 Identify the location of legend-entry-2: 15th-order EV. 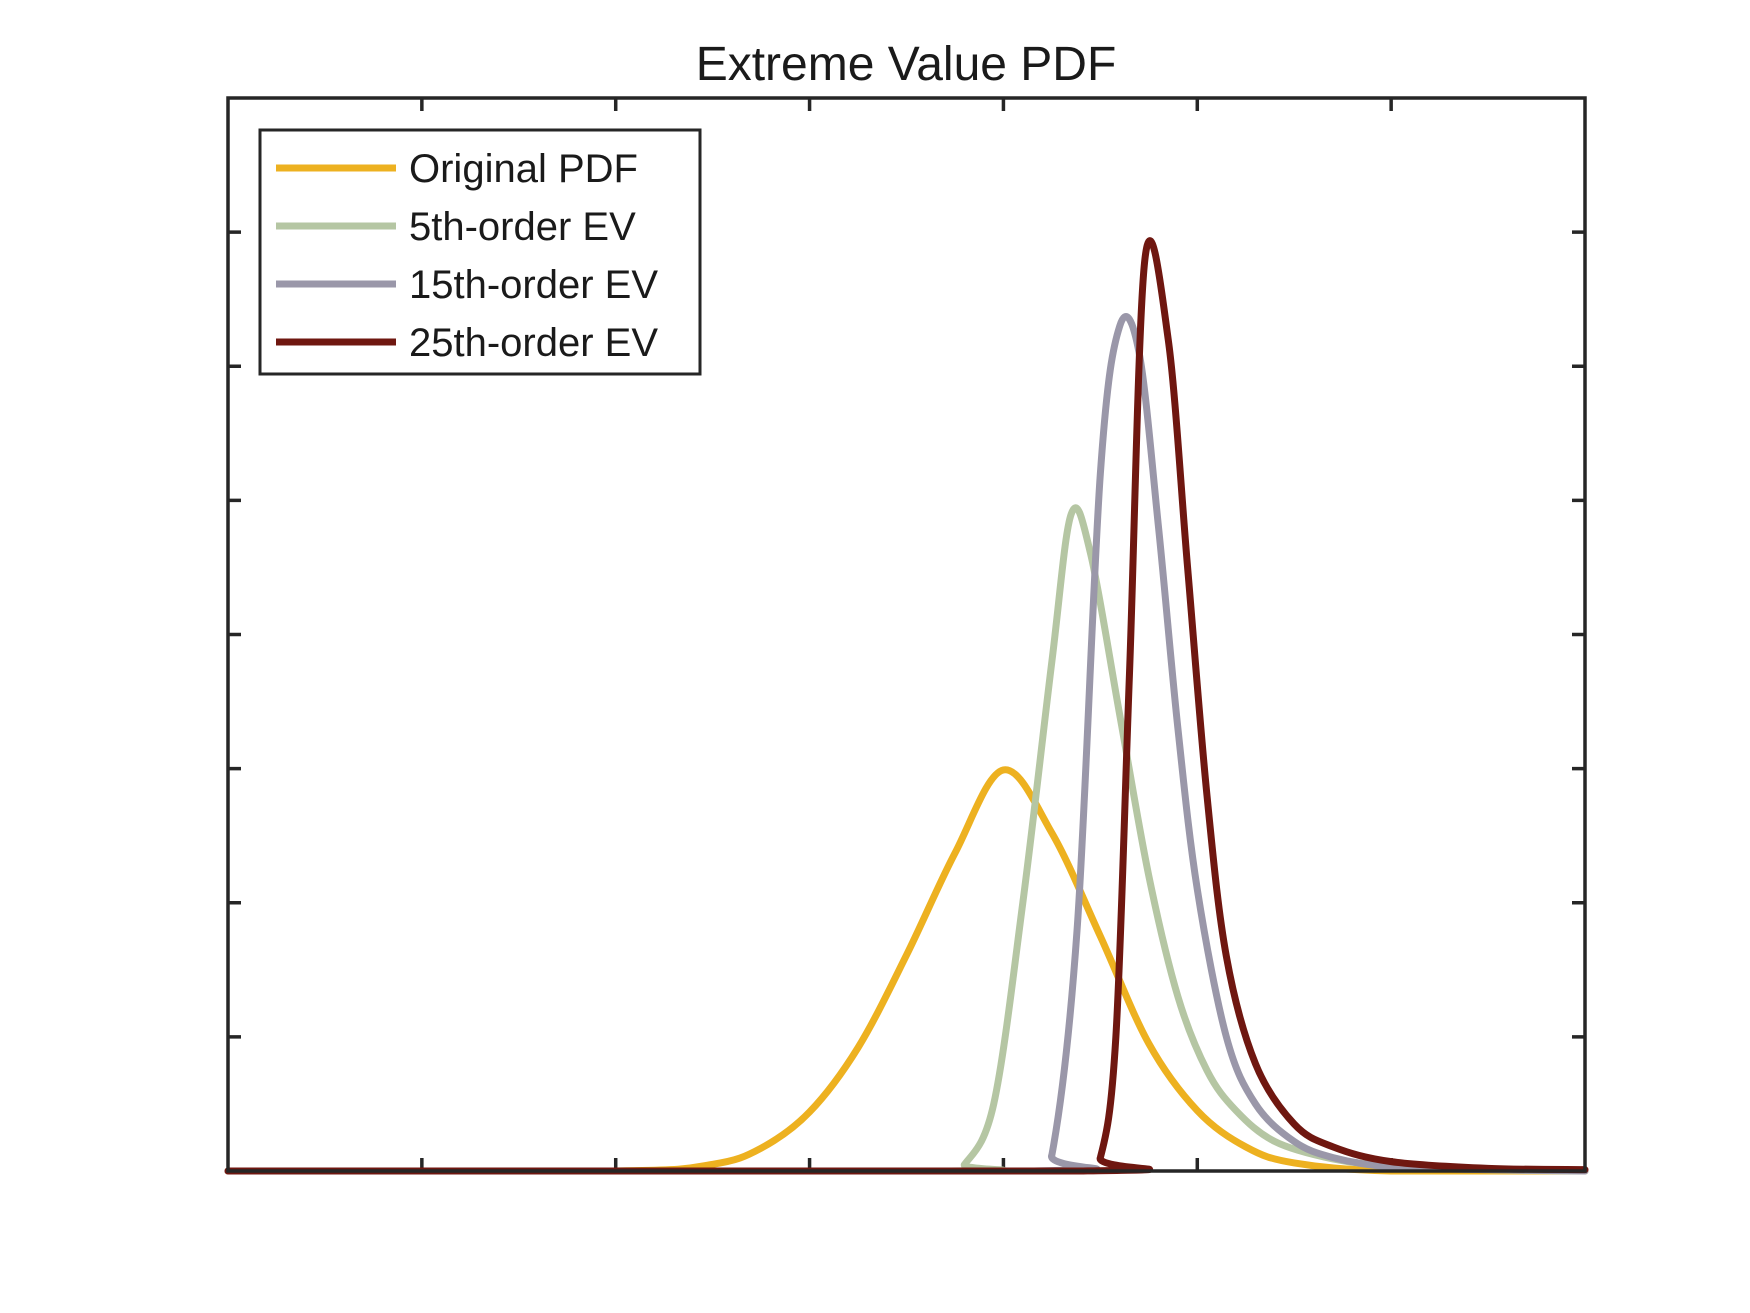
(467, 285).